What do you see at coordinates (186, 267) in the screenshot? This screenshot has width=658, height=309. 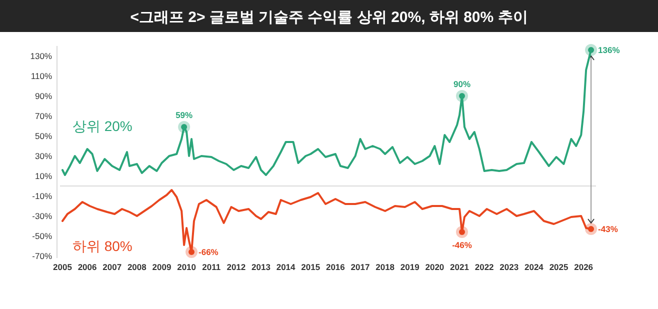 I see `x-tick-label: 2010` at bounding box center [186, 267].